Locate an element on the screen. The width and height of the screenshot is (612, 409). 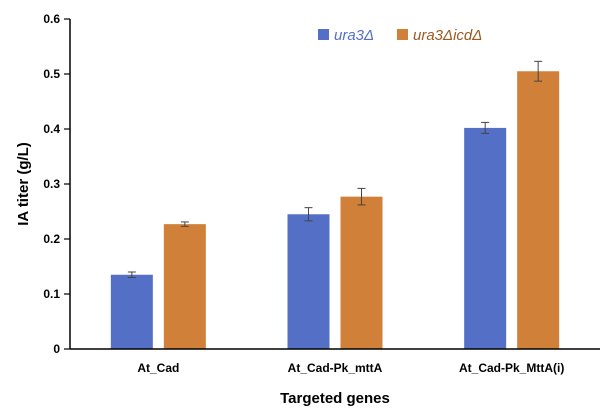
x-axis-tick-labels: At_Cad At_Cad-Pk_mttA At_Cad-Pk_MttA(i) is located at coordinates (350, 368).